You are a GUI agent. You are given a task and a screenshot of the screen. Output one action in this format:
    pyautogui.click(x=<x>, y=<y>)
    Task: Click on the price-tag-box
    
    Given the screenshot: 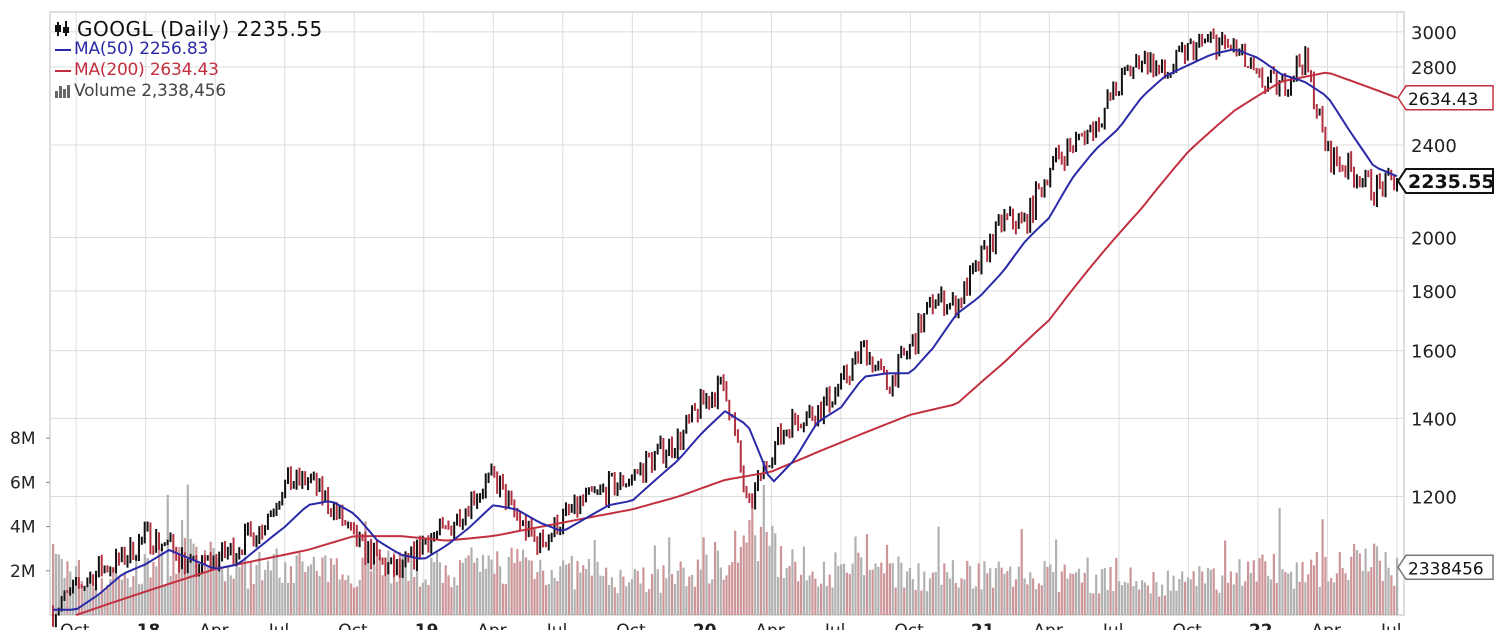 What is the action you would take?
    pyautogui.click(x=1445, y=181)
    